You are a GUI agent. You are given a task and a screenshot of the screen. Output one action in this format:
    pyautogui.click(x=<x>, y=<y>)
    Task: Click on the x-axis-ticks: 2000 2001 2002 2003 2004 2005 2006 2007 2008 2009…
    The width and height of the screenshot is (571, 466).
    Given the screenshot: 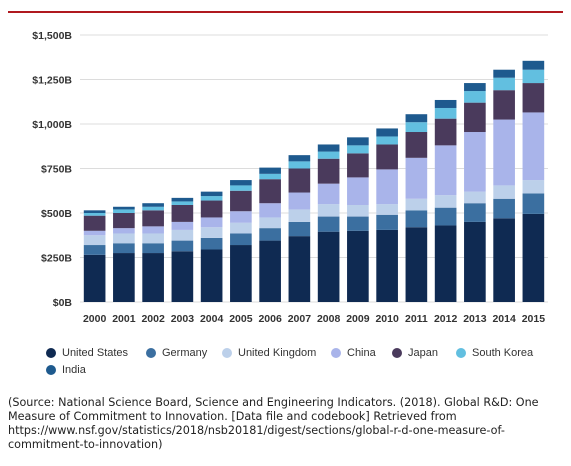 What is the action you would take?
    pyautogui.click(x=314, y=319)
    